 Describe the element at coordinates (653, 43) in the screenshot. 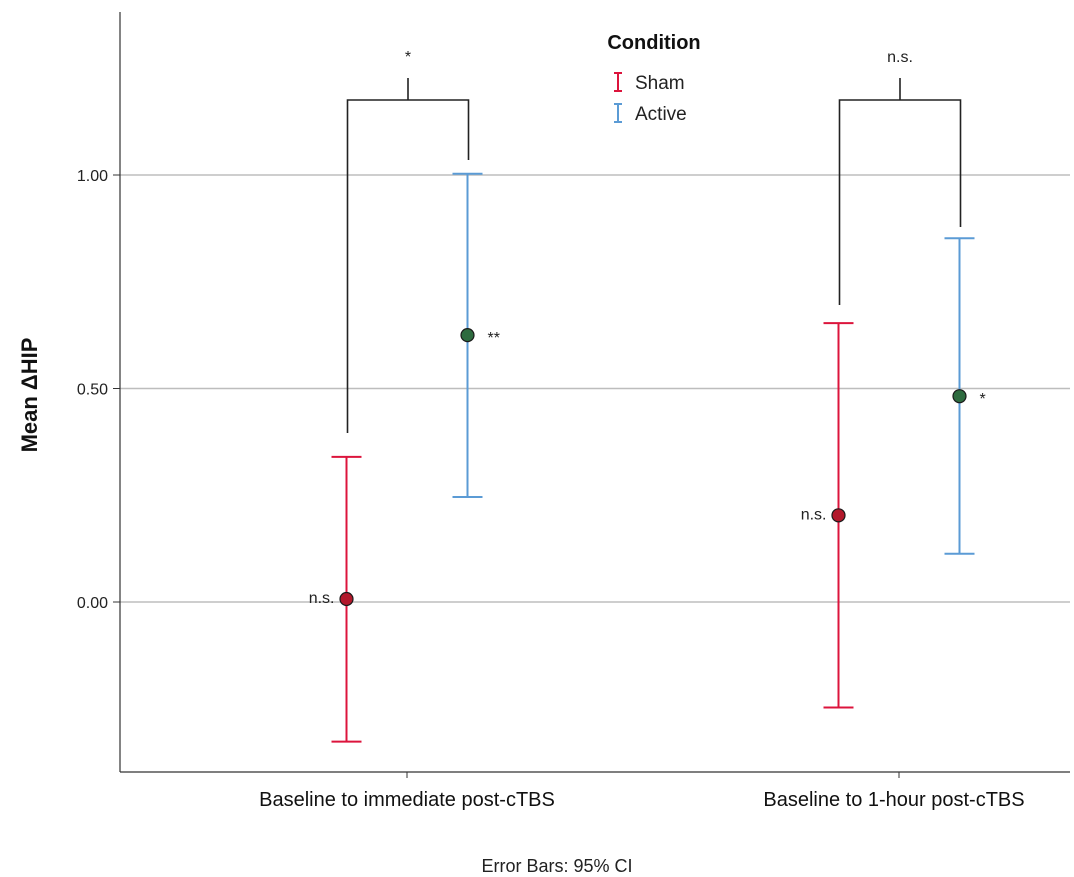

I see `legend-title: Condition` at that location.